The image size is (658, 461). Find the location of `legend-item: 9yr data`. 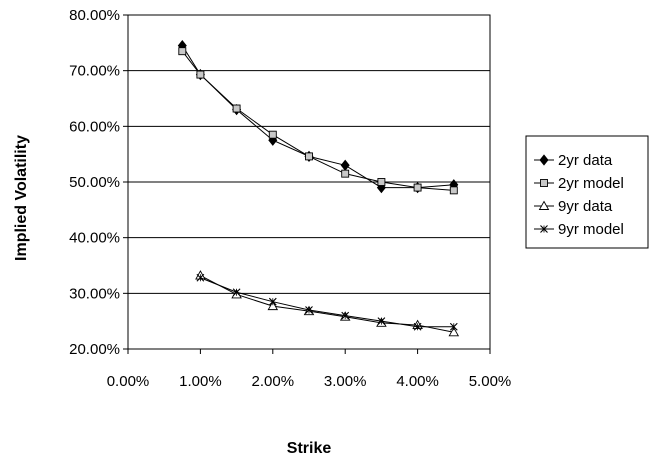

legend-item: 9yr data is located at coordinates (573, 206).